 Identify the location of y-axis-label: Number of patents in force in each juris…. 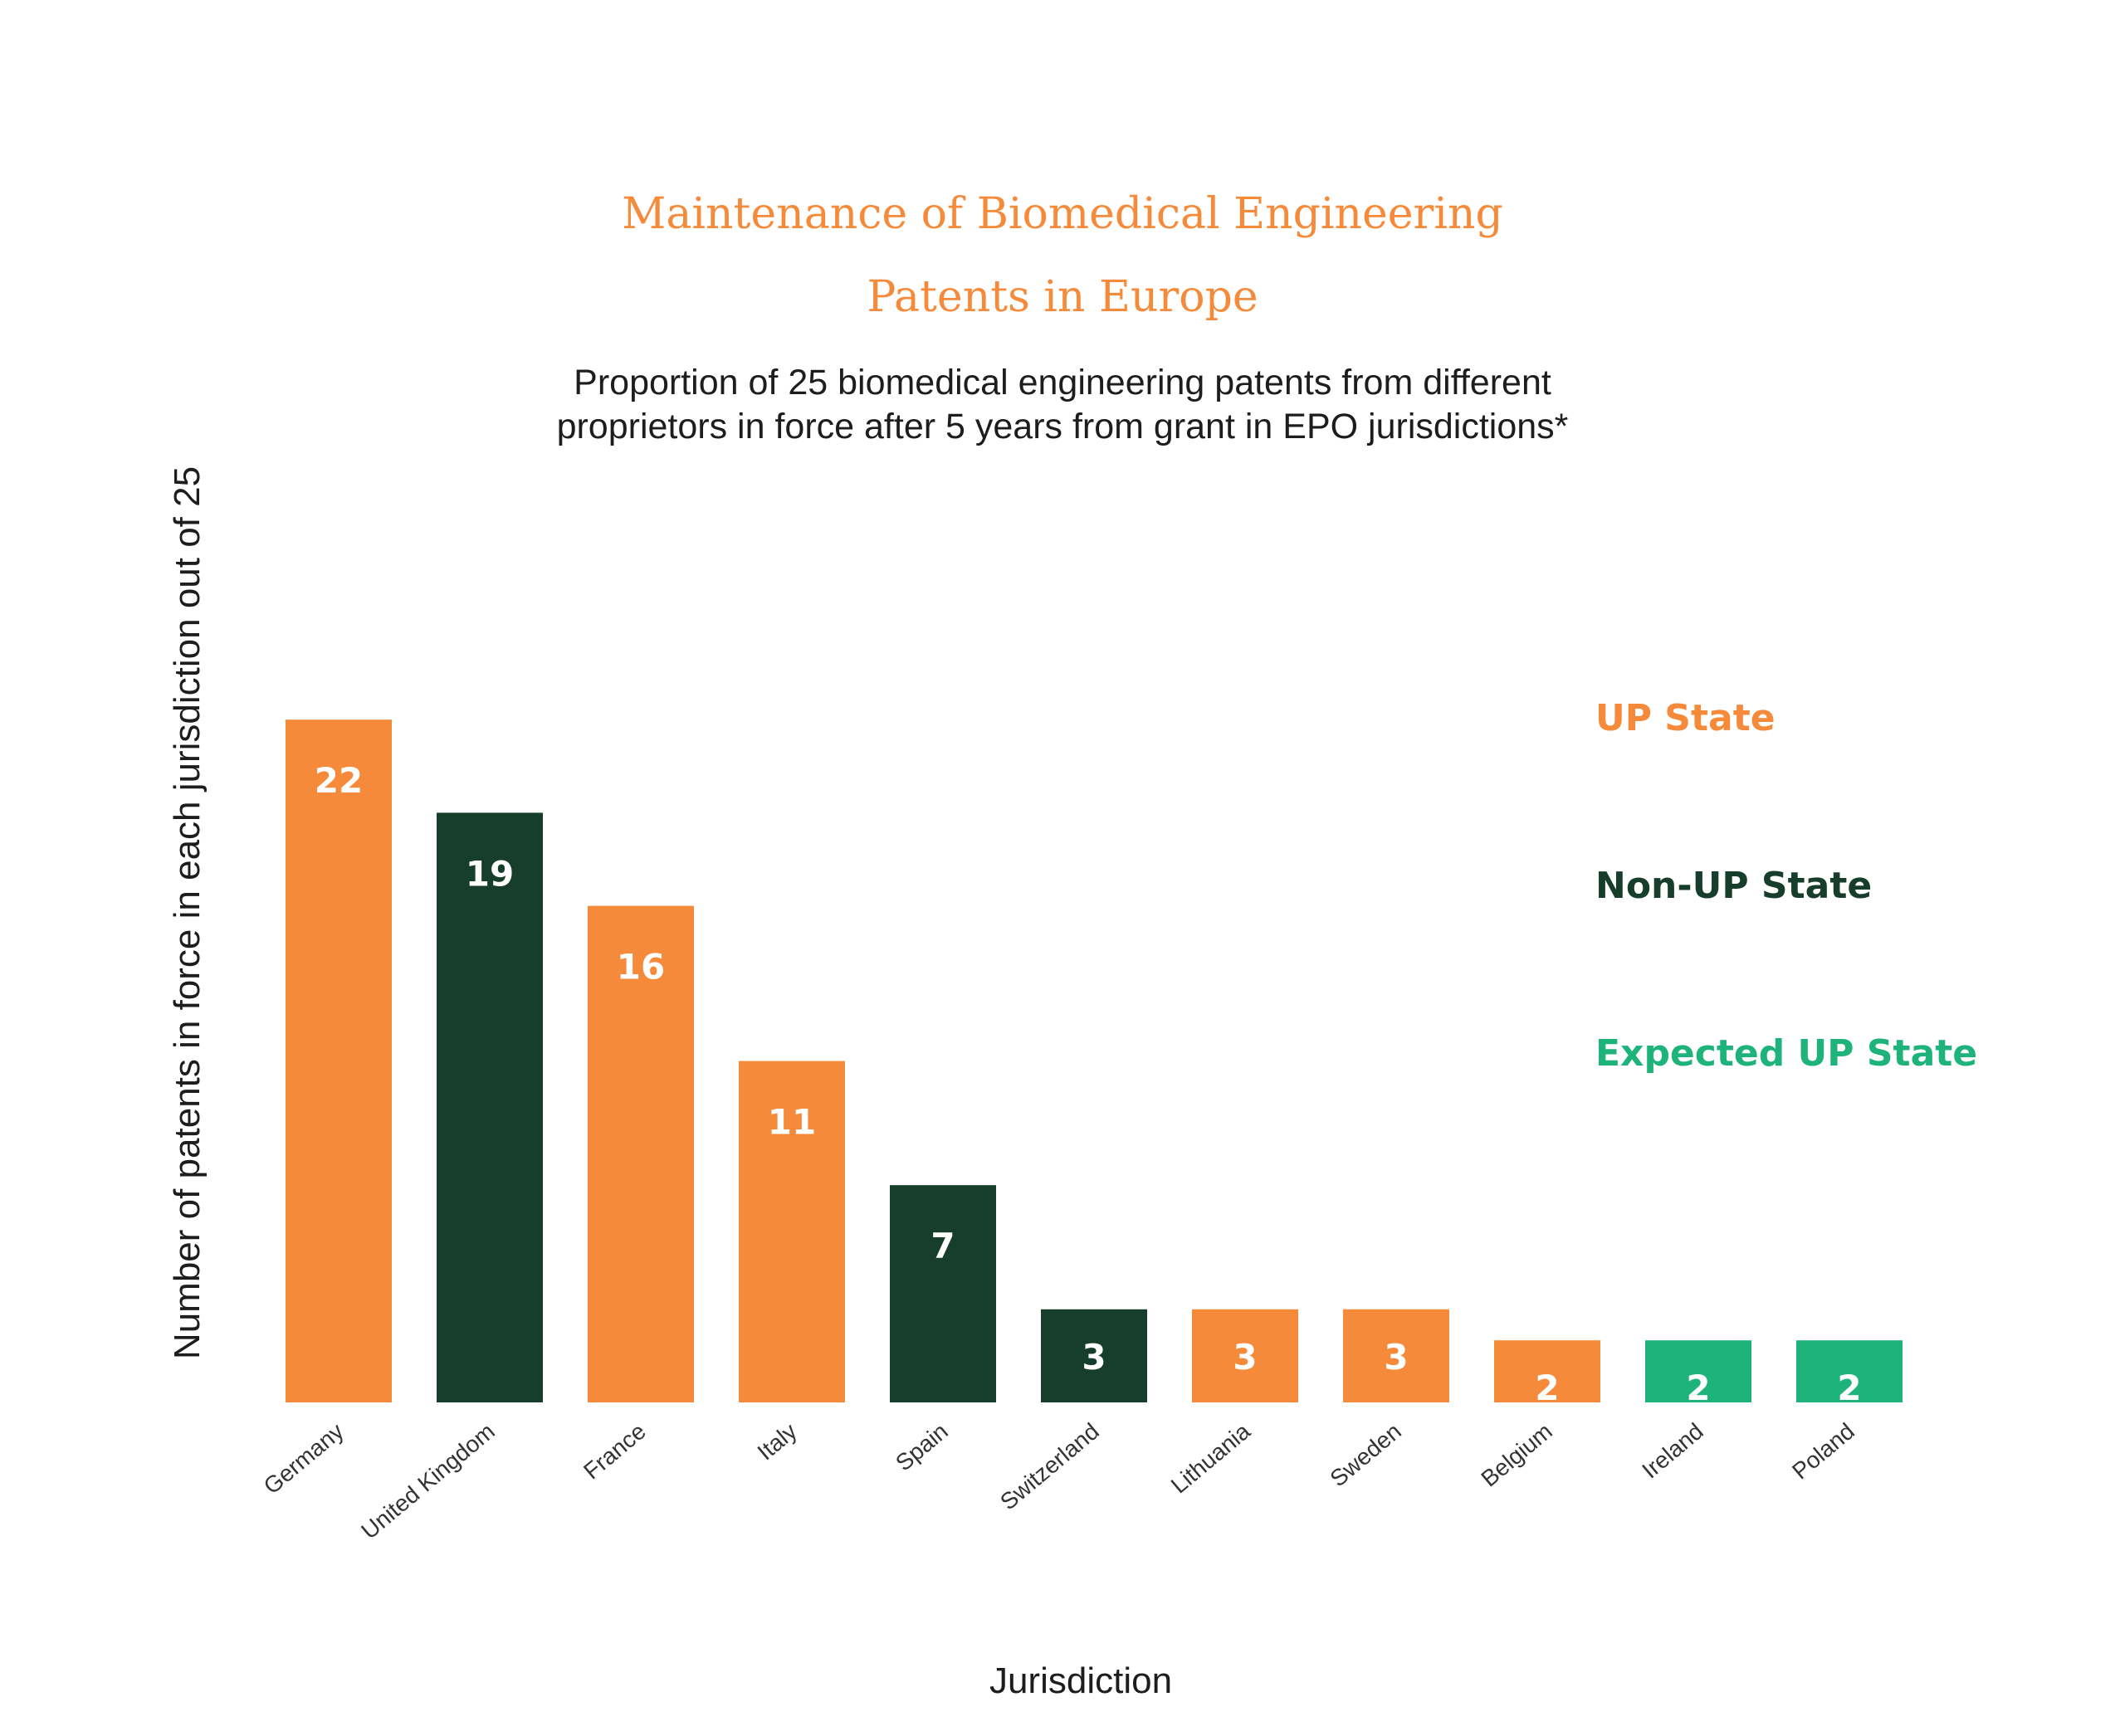
(187, 912).